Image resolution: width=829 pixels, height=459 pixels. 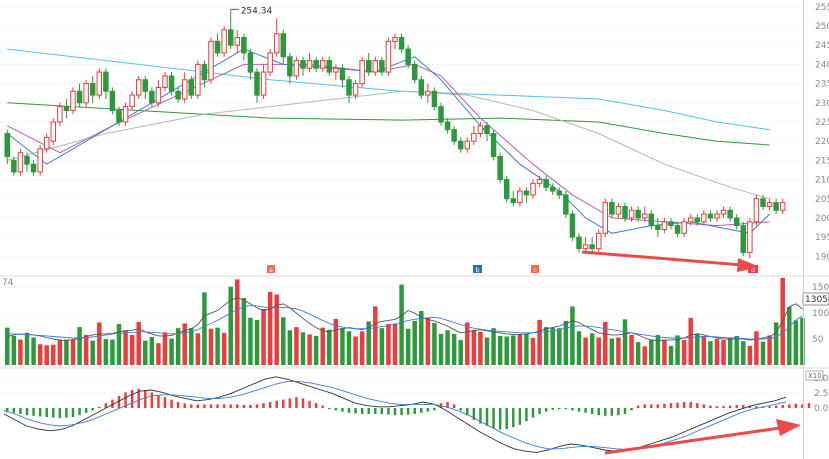 What do you see at coordinates (822, 219) in the screenshot?
I see `price-tick-label: 200` at bounding box center [822, 219].